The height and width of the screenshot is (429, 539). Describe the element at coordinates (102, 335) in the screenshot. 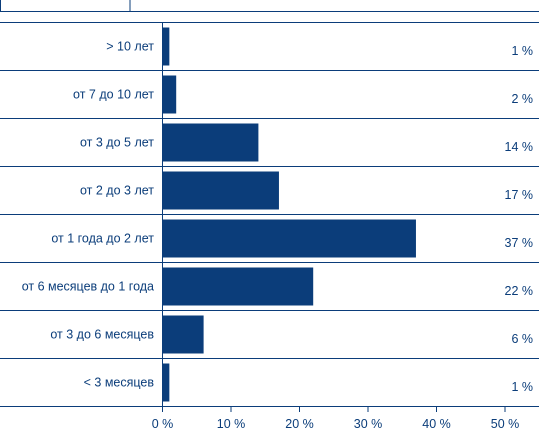

I see `category-label-7: от 3 до 6 месяцев` at that location.